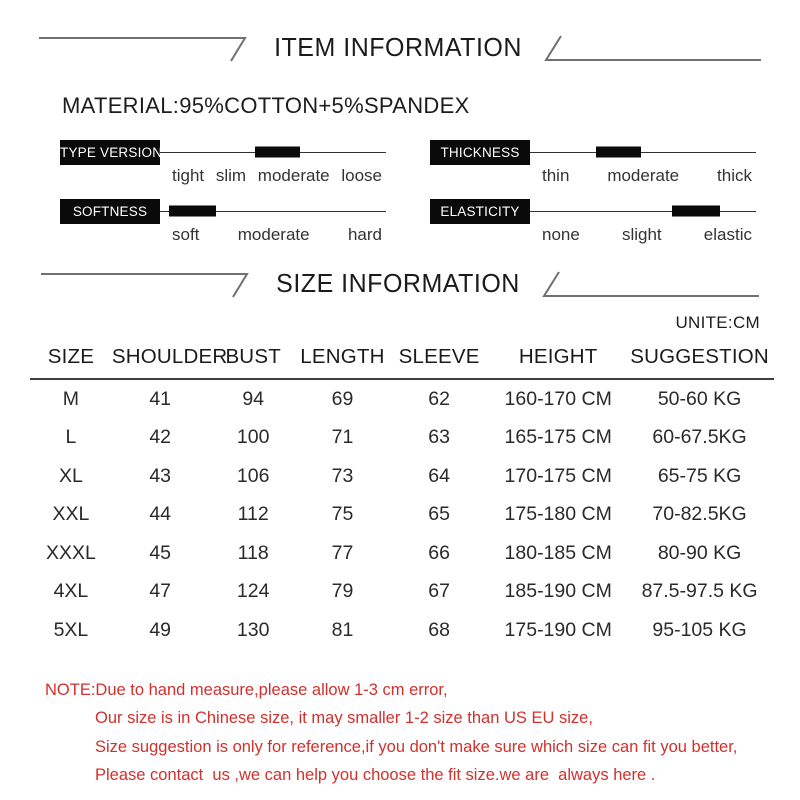 The height and width of the screenshot is (800, 800). What do you see at coordinates (439, 475) in the screenshot?
I see `table-cell: 64` at bounding box center [439, 475].